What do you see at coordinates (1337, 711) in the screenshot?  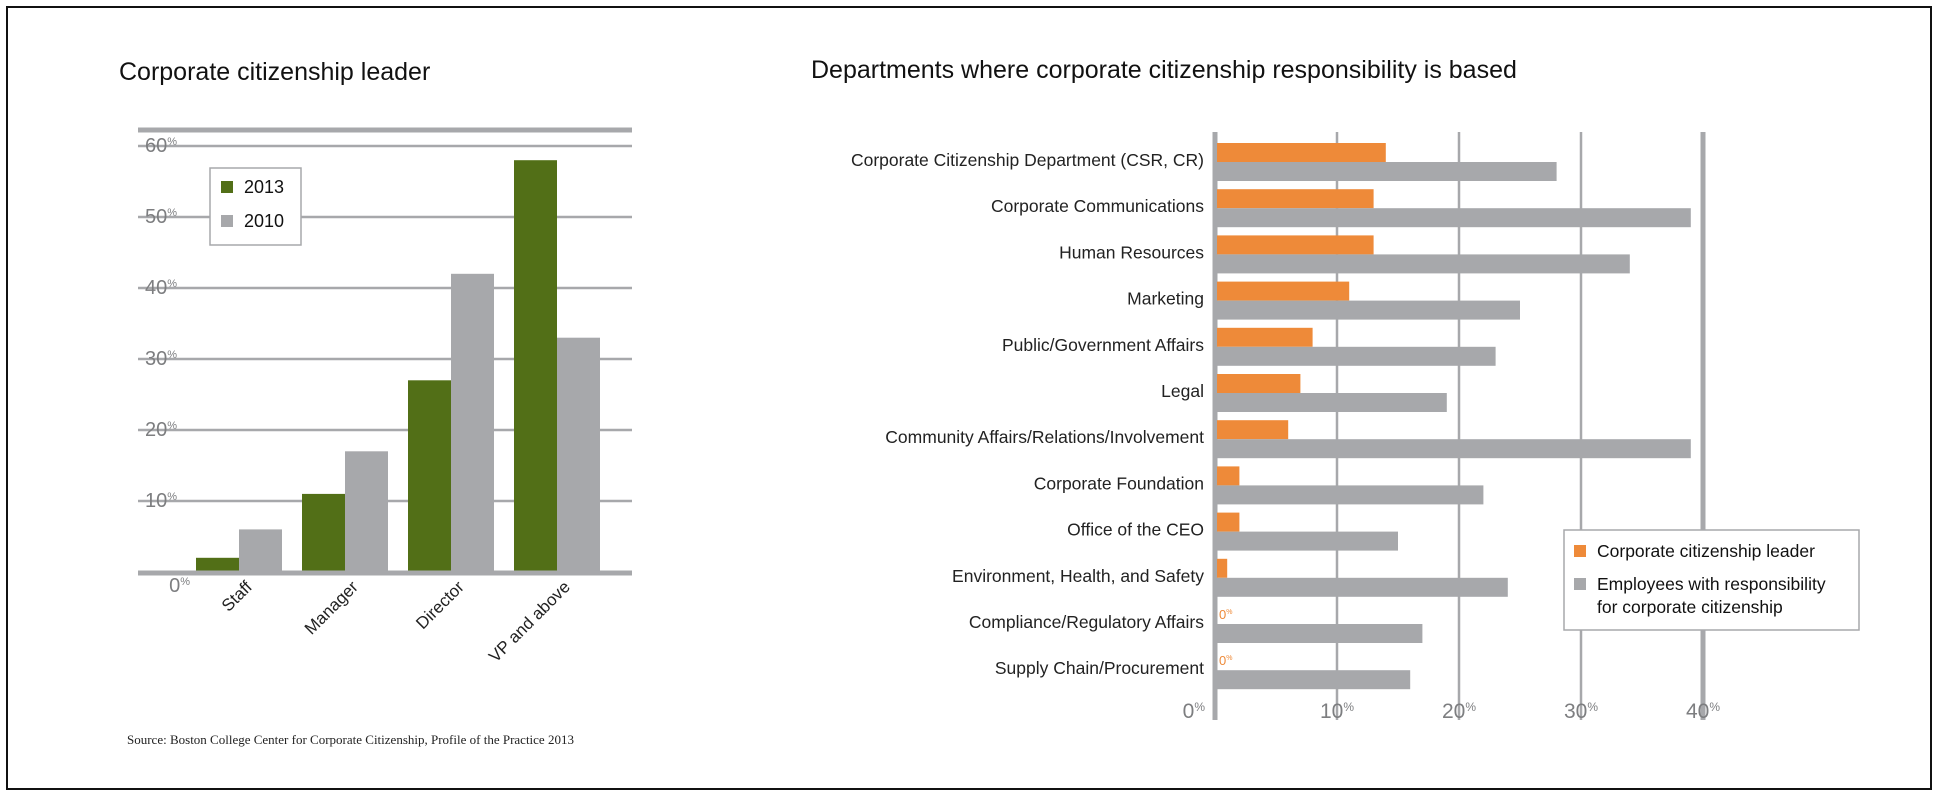 I see `x-tick-label-10: 10%` at bounding box center [1337, 711].